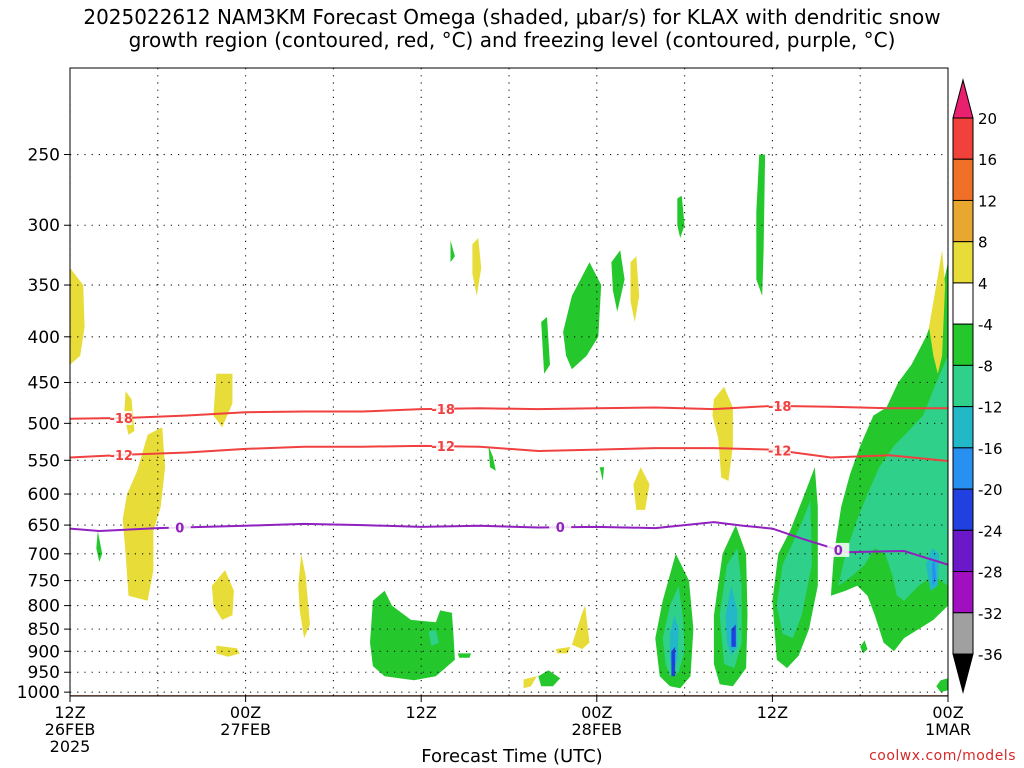  I want to click on y-tick-label: 600, so click(44, 495).